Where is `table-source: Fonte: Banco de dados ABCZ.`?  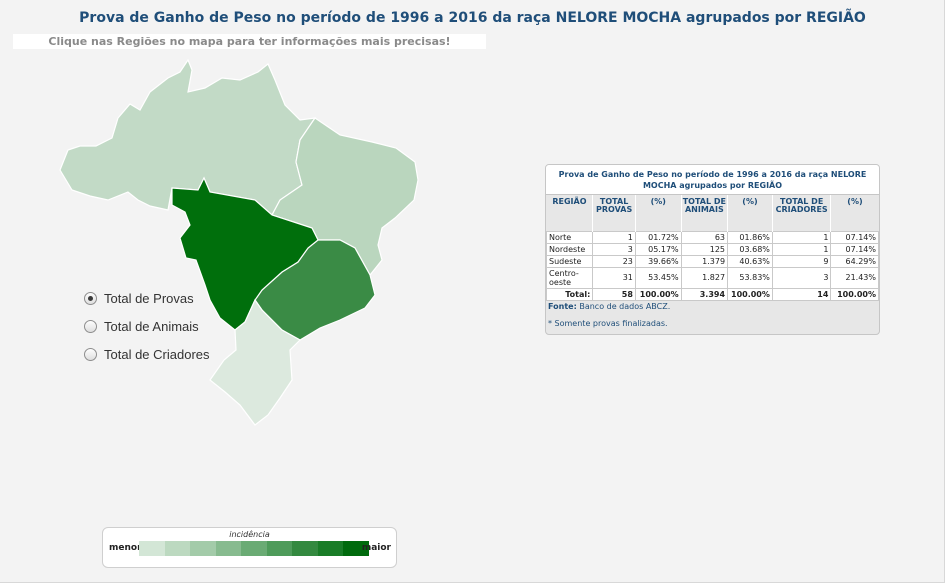
table-source: Fonte: Banco de dados ABCZ. is located at coordinates (712, 307).